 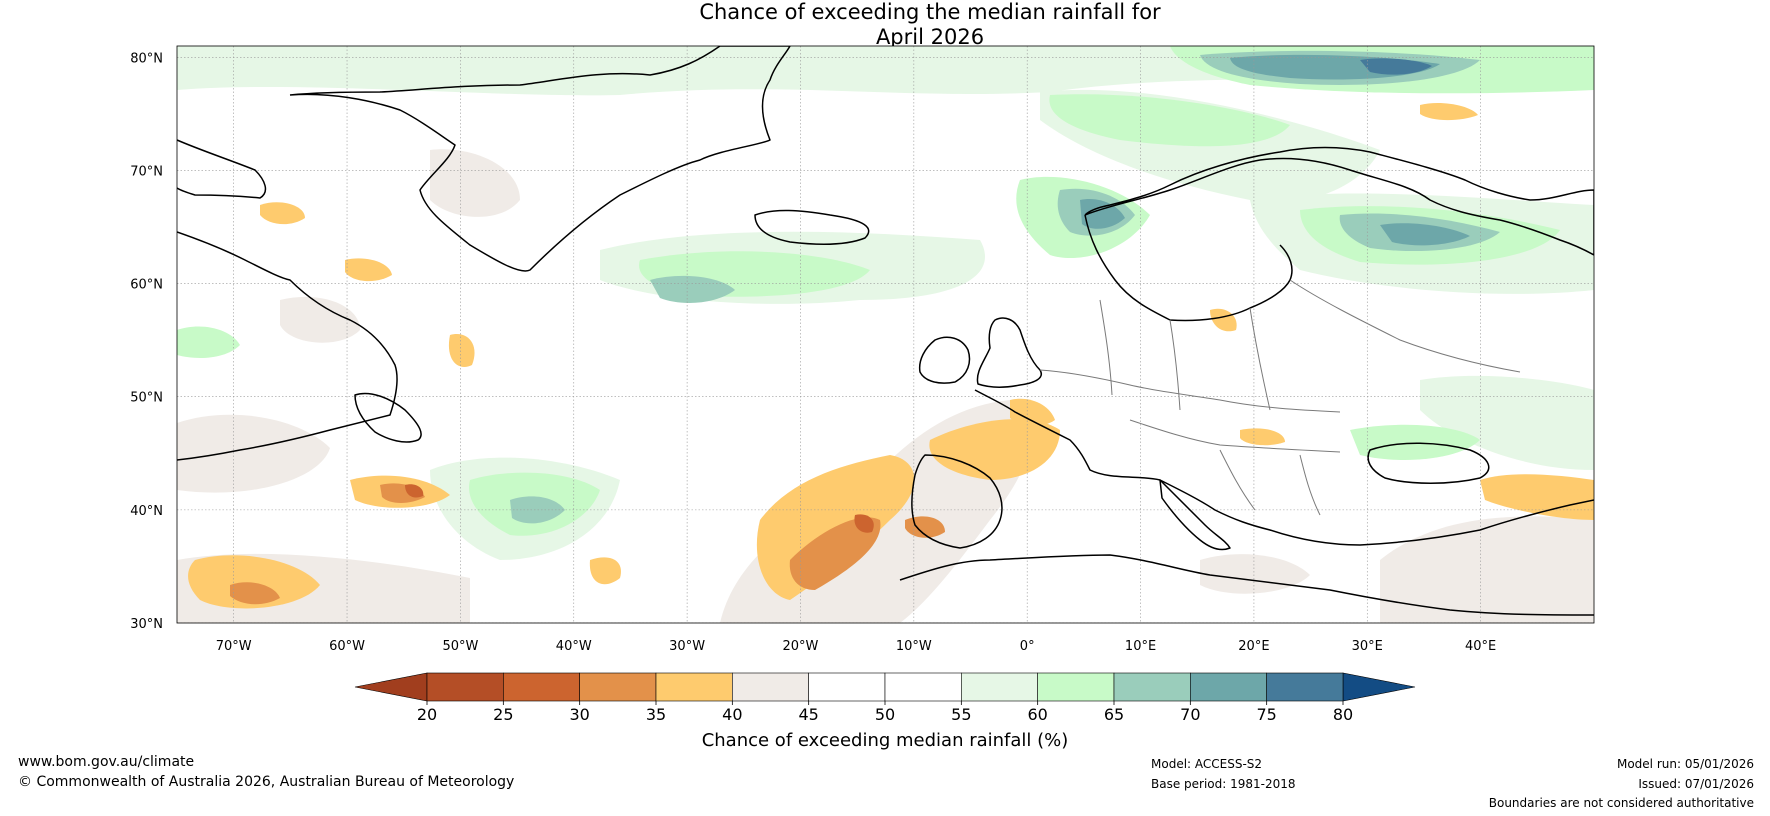 What do you see at coordinates (885, 740) in the screenshot?
I see `colorbar-label: Chance of exceeding median rainfall (%)` at bounding box center [885, 740].